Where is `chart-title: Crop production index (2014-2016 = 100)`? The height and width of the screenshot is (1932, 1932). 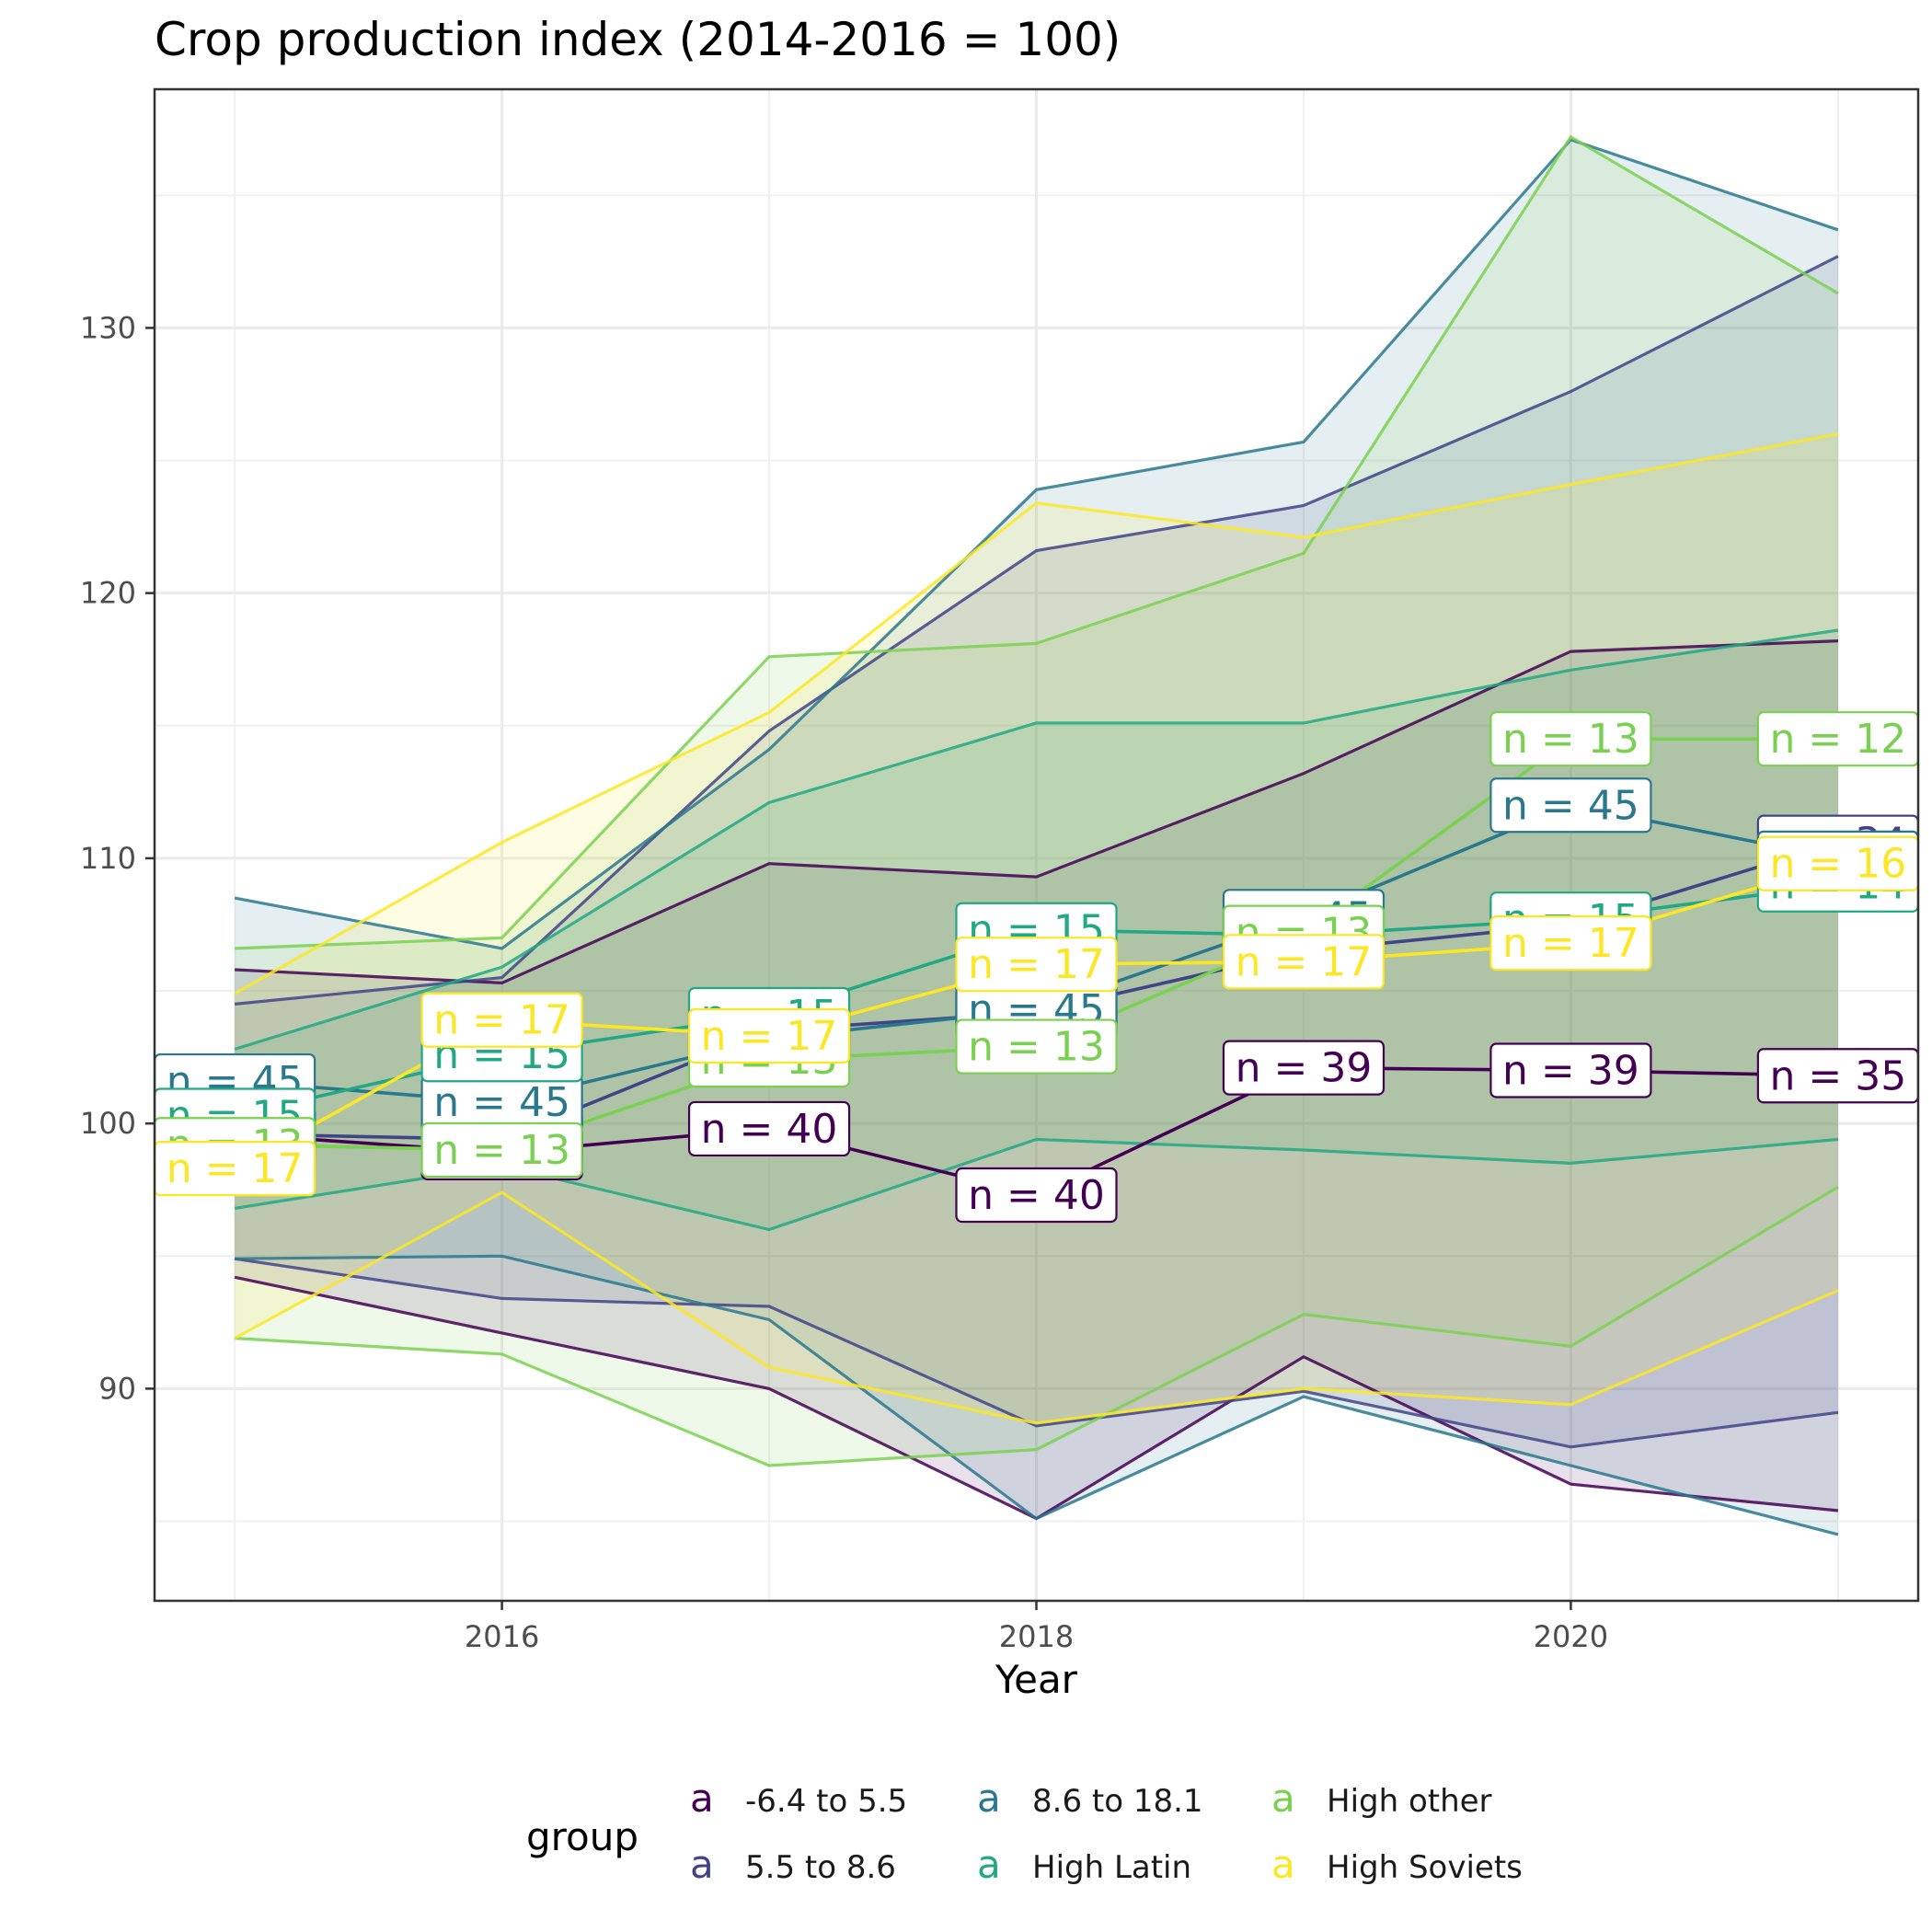 chart-title: Crop production index (2014-2016 = 100) is located at coordinates (638, 39).